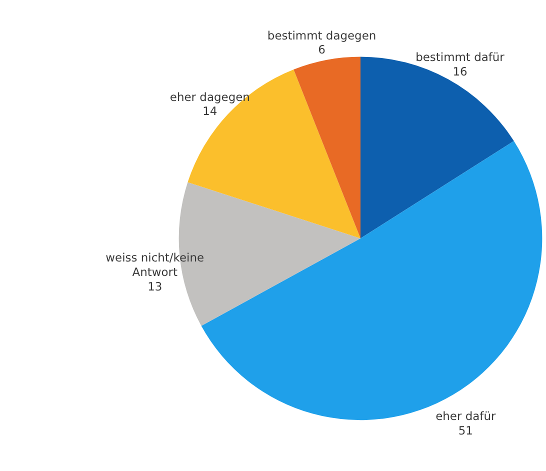 Image resolution: width=546 pixels, height=471 pixels. I want to click on slice-label: eher dafür, so click(466, 415).